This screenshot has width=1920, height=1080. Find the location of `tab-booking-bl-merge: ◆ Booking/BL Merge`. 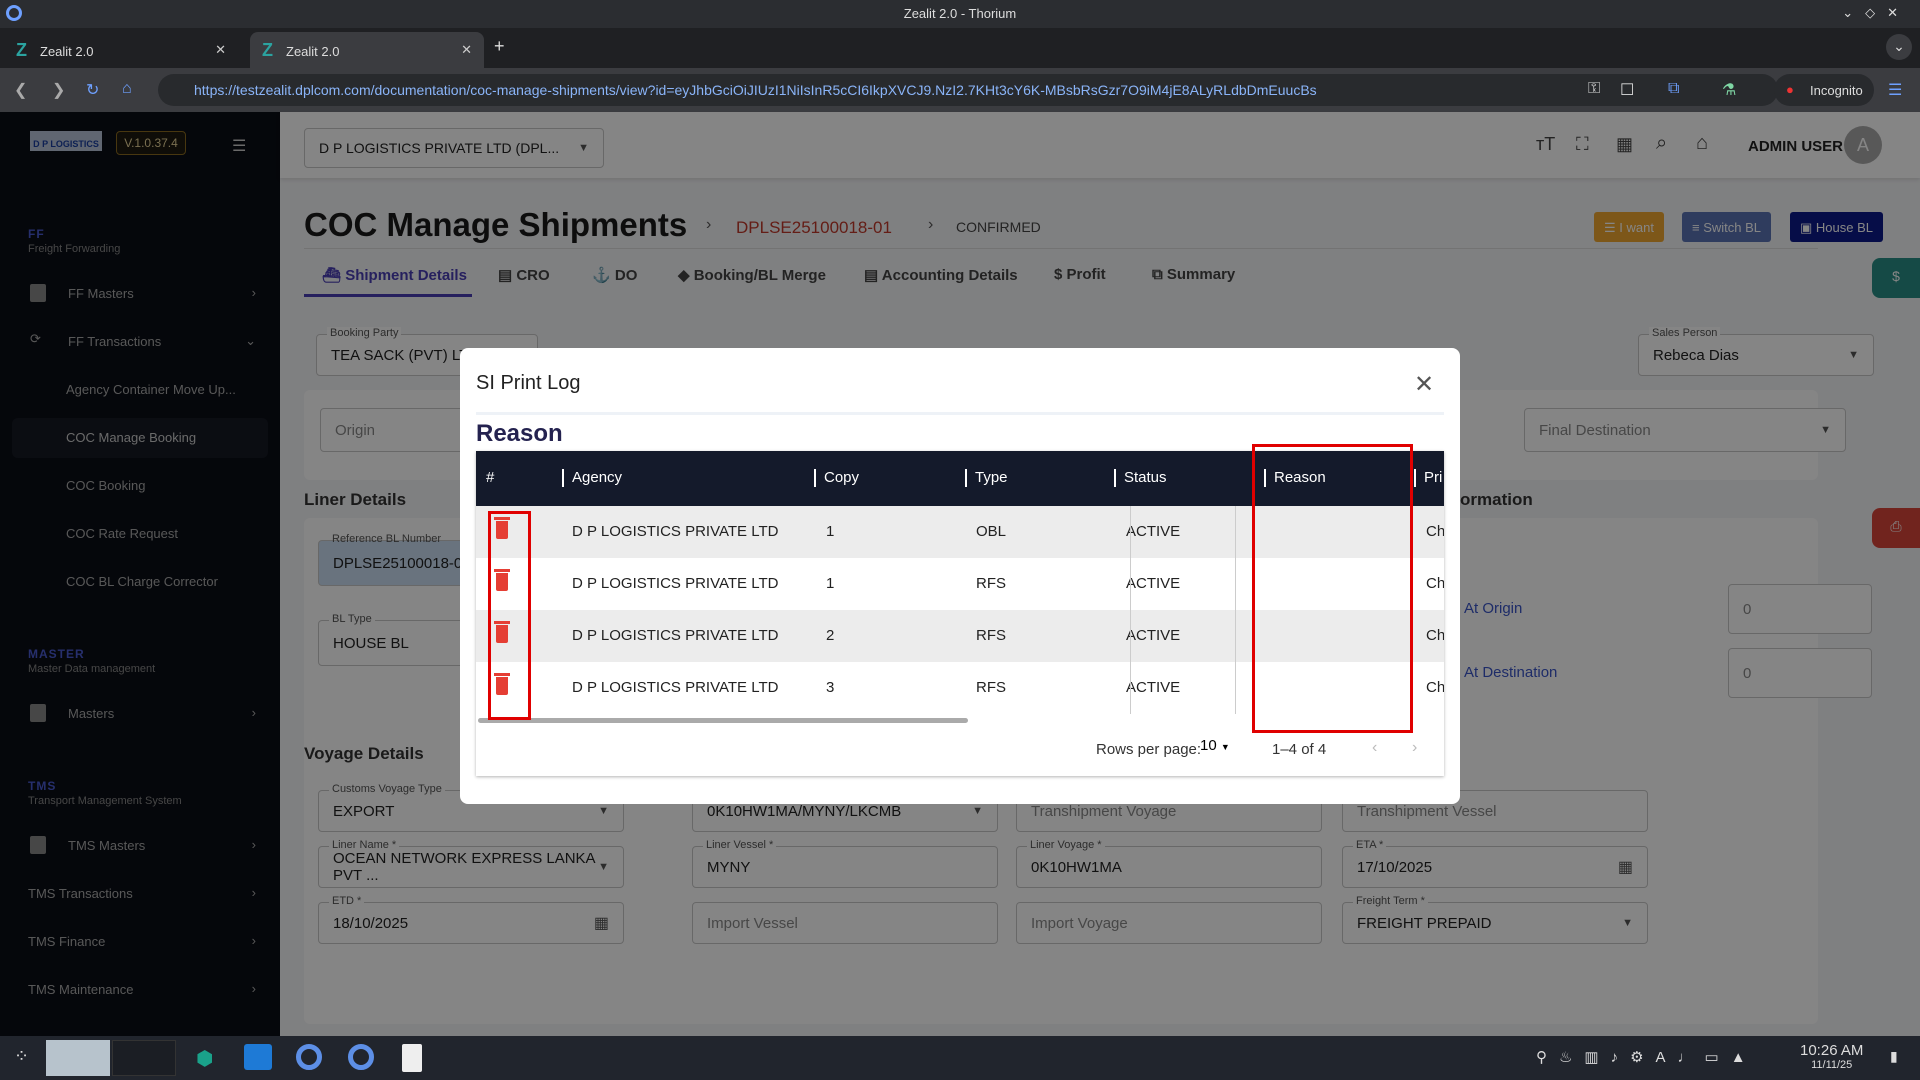

tab-booking-bl-merge: ◆ Booking/BL Merge is located at coordinates (752, 275).